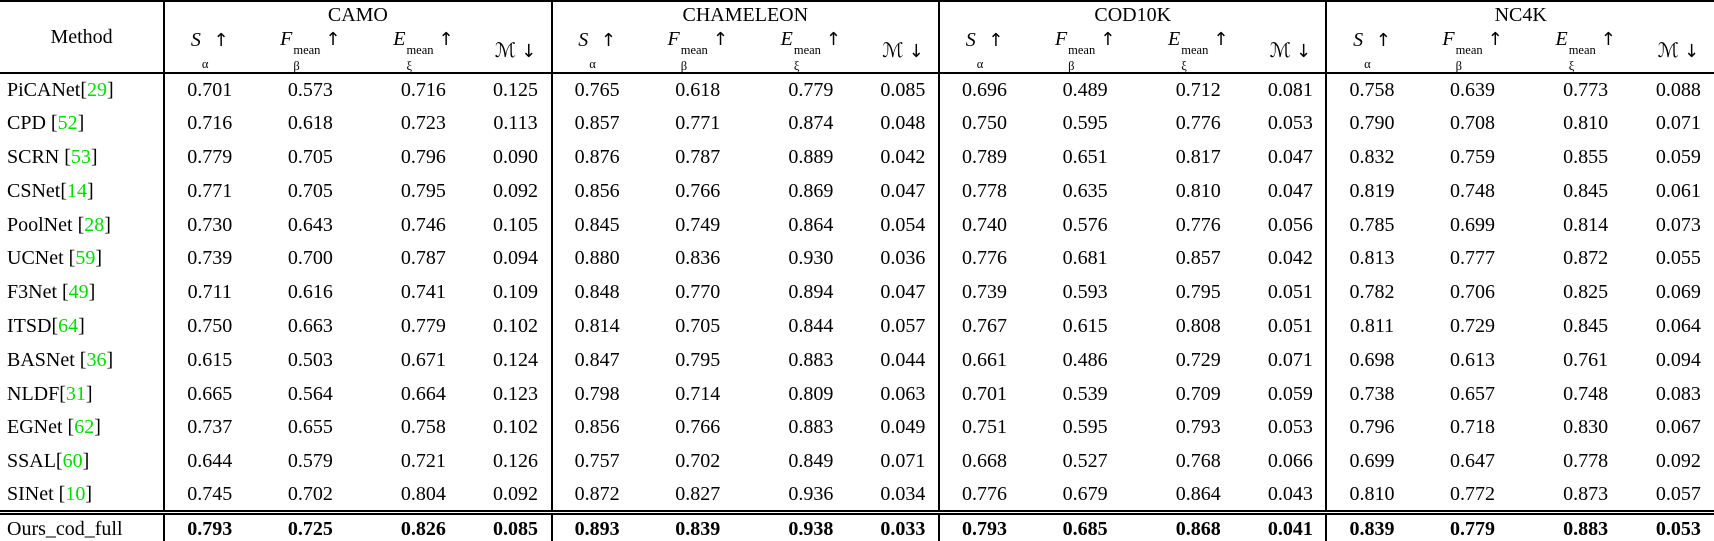  Describe the element at coordinates (33, 493) in the screenshot. I see `method-name: SINet` at that location.